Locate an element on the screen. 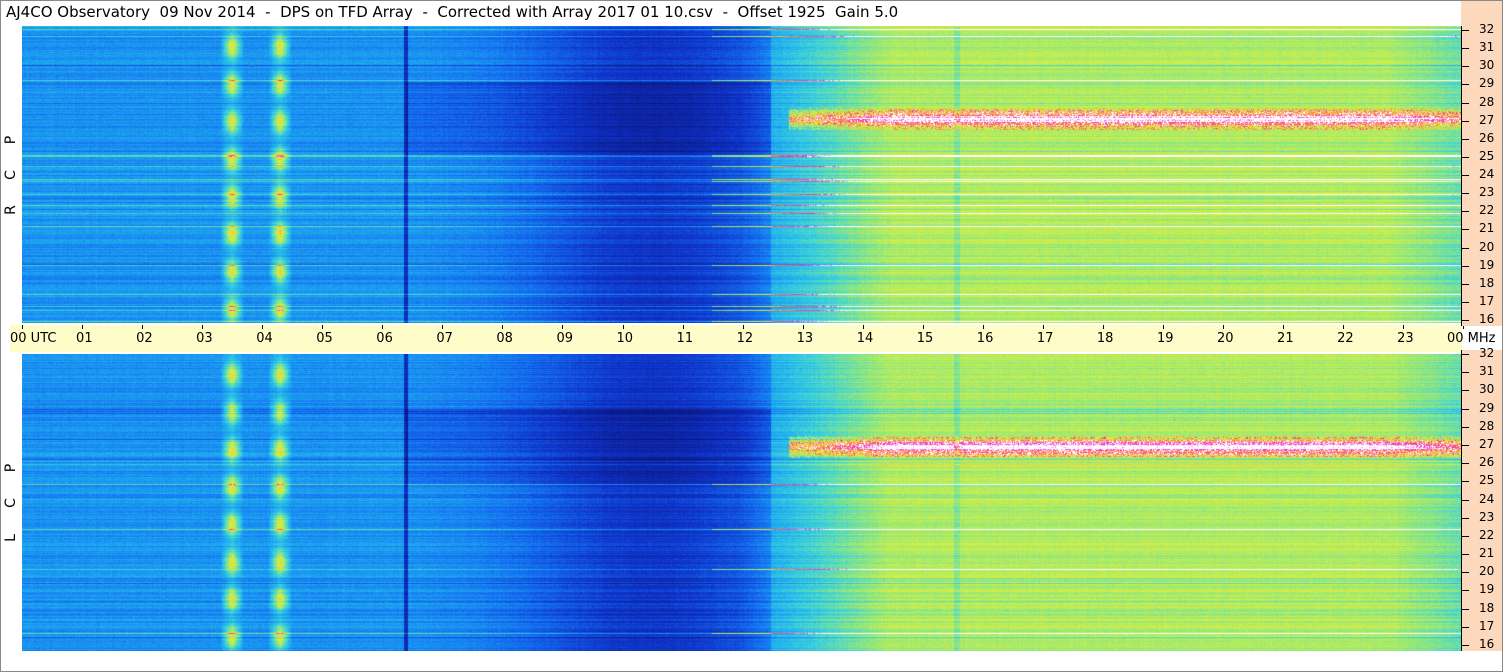 This screenshot has width=1503, height=672. time-tick-label: 23 is located at coordinates (1405, 338).